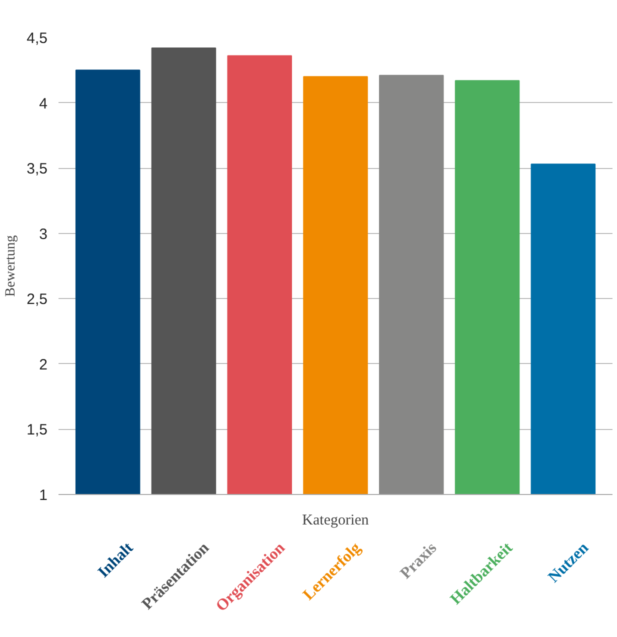  Describe the element at coordinates (37, 299) in the screenshot. I see `y-tick-label: 2,5` at that location.